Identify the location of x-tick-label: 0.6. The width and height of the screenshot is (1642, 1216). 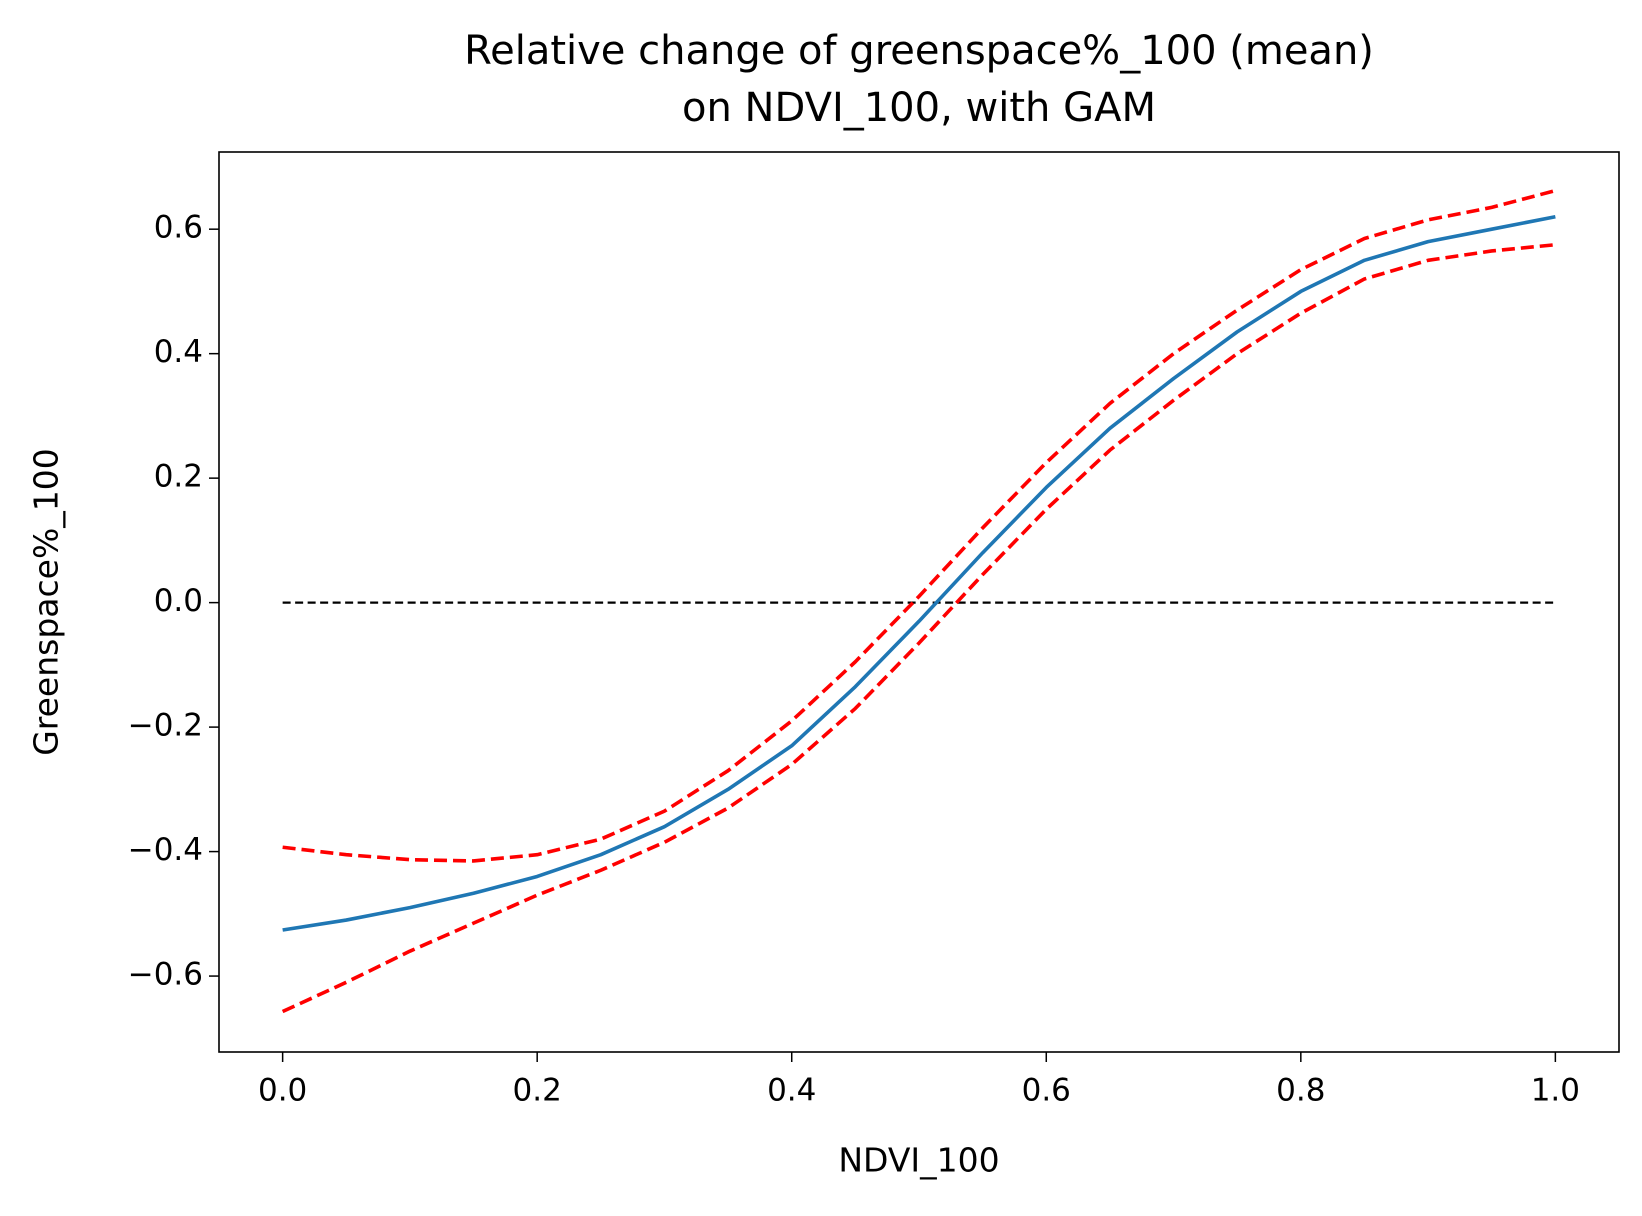
(1046, 1091).